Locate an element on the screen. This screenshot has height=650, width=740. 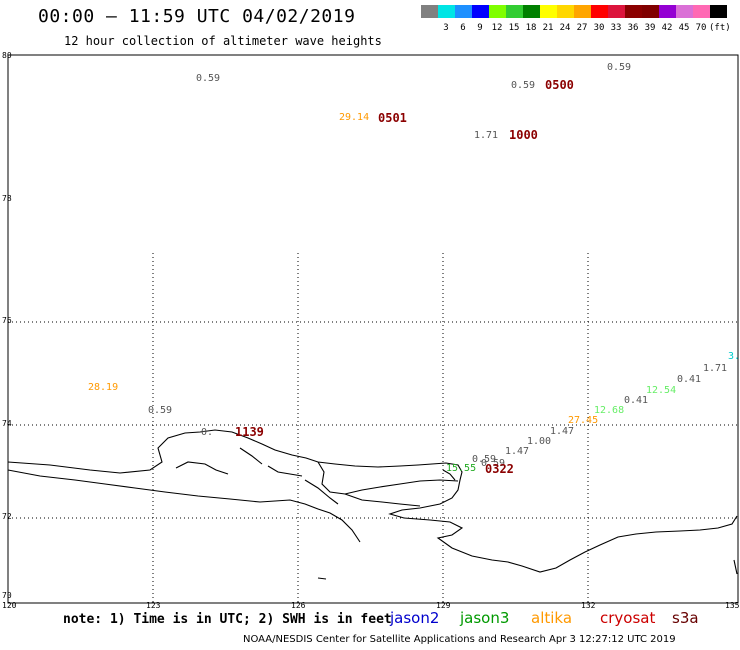
time-label: 0500 is located at coordinates (559, 85).